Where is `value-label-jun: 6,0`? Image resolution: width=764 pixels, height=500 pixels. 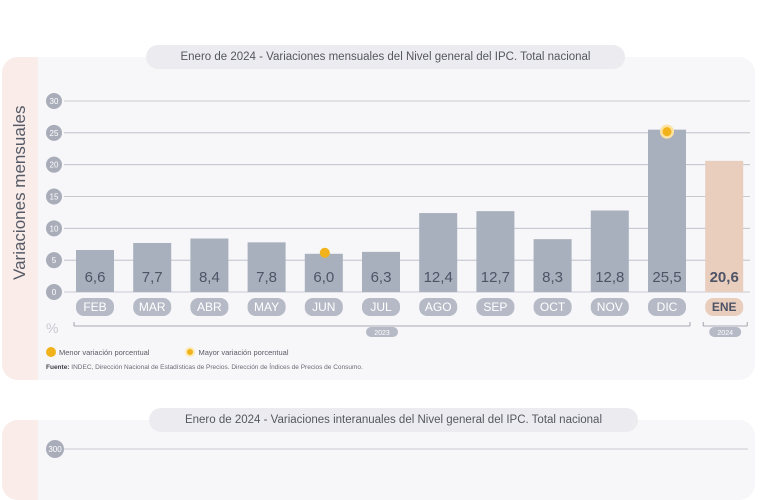
value-label-jun: 6,0 is located at coordinates (323, 277).